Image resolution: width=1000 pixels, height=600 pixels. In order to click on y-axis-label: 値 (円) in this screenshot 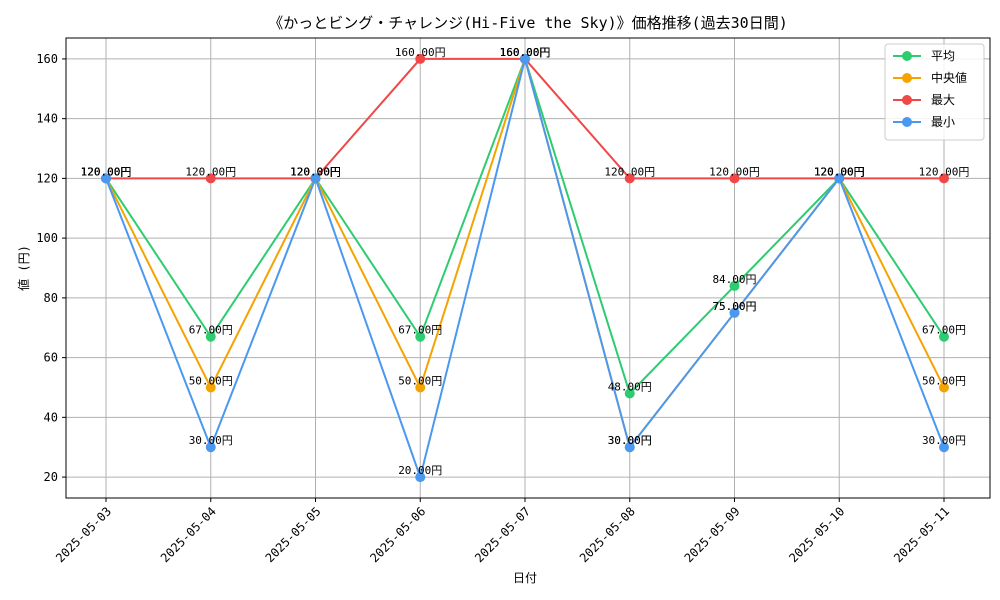, I will do `click(23, 268)`.